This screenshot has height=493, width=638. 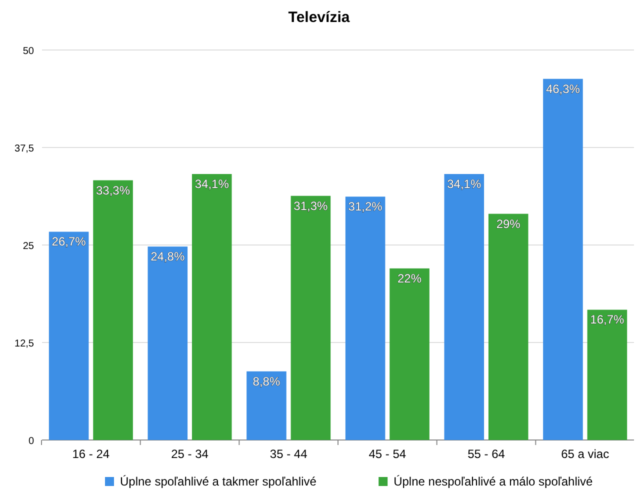 I want to click on y-tick-label: 0, so click(x=31, y=441).